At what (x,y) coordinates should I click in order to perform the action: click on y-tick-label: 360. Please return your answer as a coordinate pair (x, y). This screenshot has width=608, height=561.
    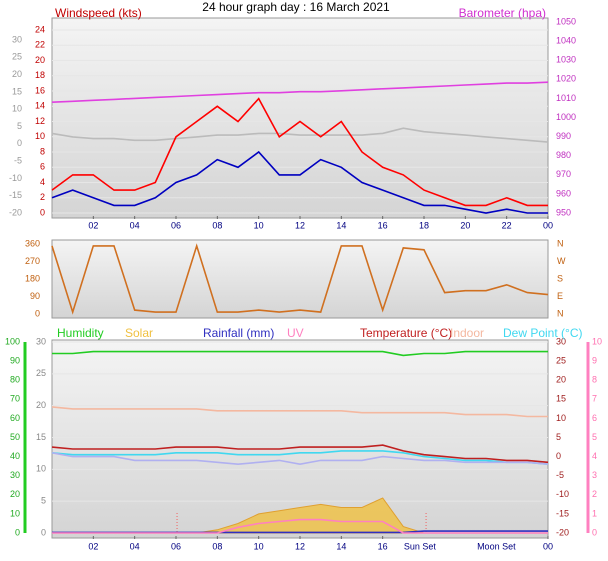
    Looking at the image, I should click on (32, 243).